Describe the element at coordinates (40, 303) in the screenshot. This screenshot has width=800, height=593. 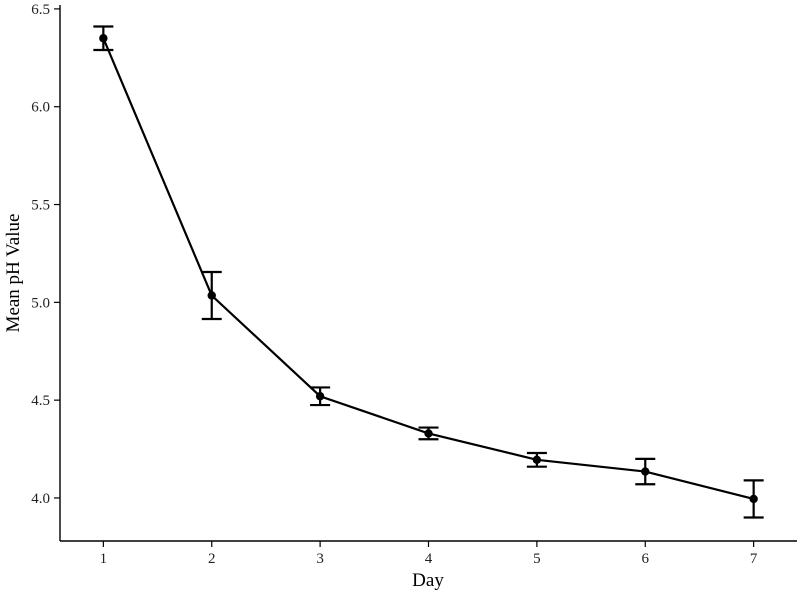
I see `y-tick-label: 5.0` at that location.